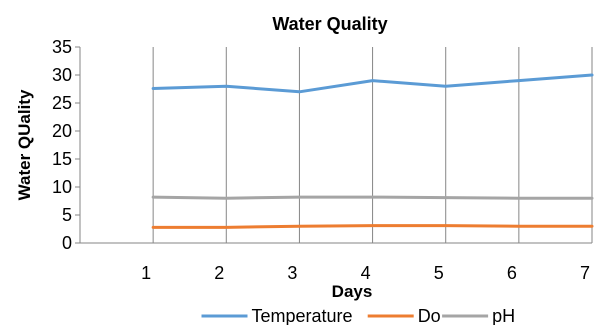 This screenshot has width=601, height=330. I want to click on x-tick-label: 5, so click(439, 273).